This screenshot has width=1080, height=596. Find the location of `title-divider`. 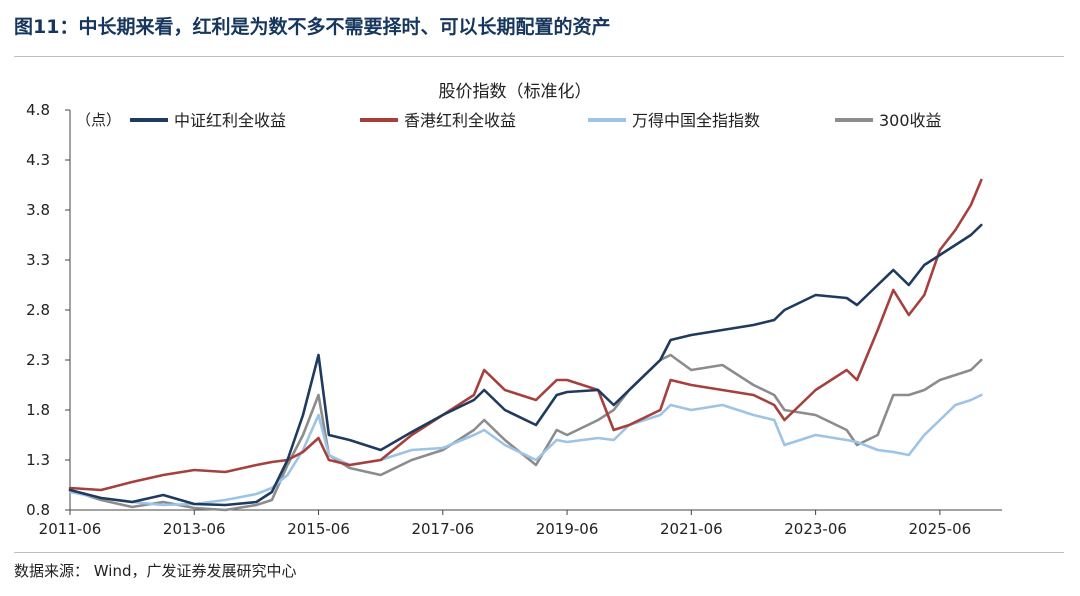

title-divider is located at coordinates (539, 56).